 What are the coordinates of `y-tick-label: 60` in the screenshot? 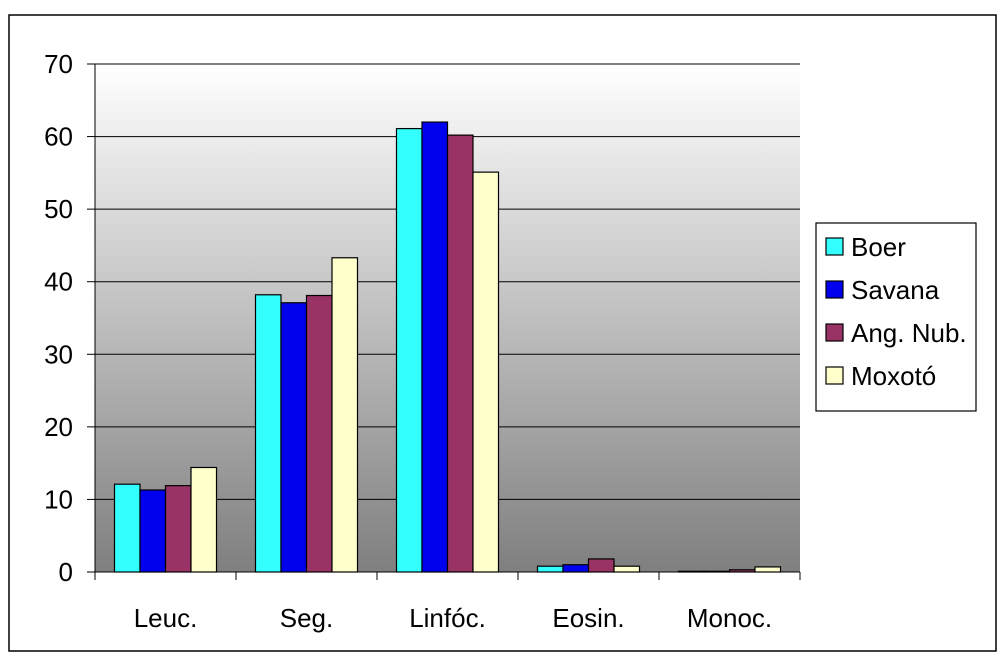 It's located at (58, 137).